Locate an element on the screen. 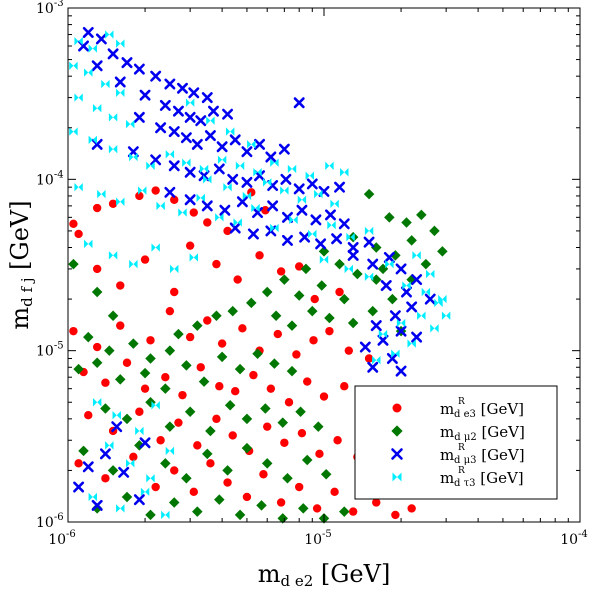  legend-marker-circle is located at coordinates (397, 408).